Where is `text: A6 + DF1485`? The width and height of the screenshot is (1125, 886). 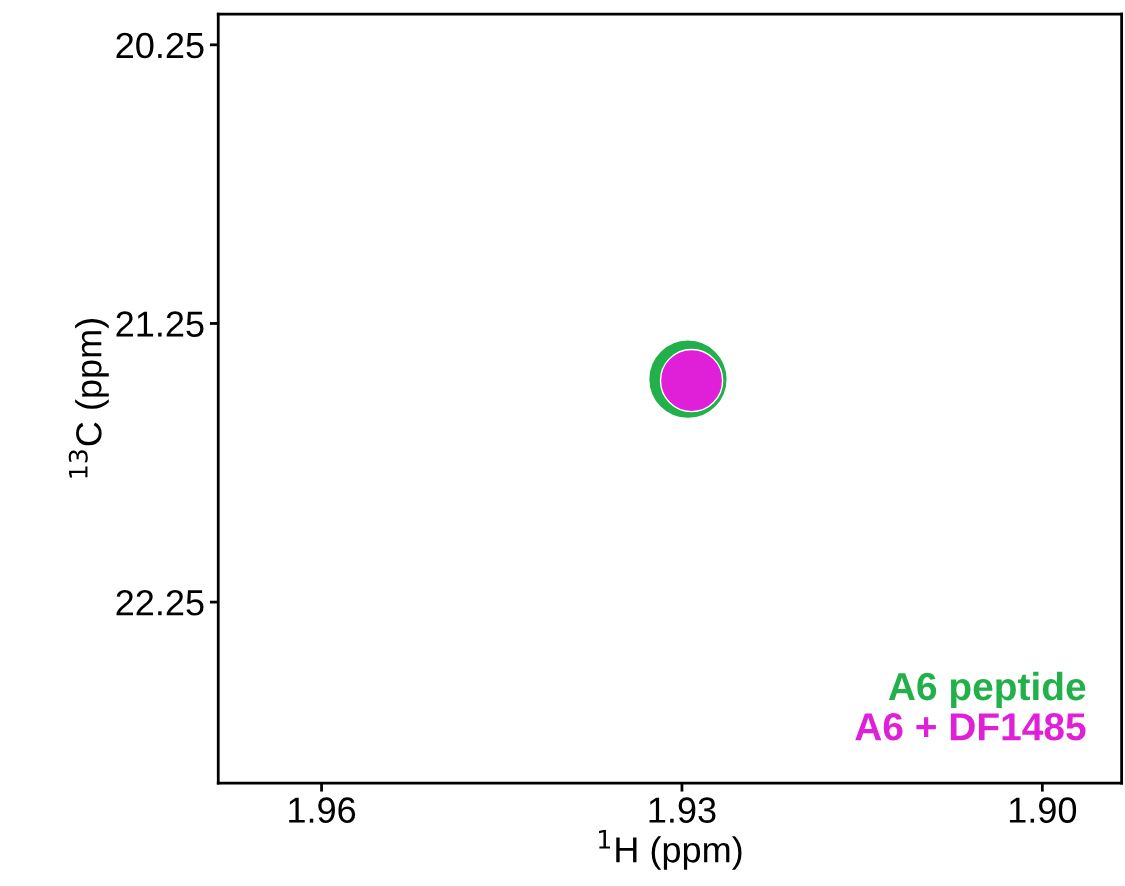
text: A6 + DF1485 is located at coordinates (970, 727).